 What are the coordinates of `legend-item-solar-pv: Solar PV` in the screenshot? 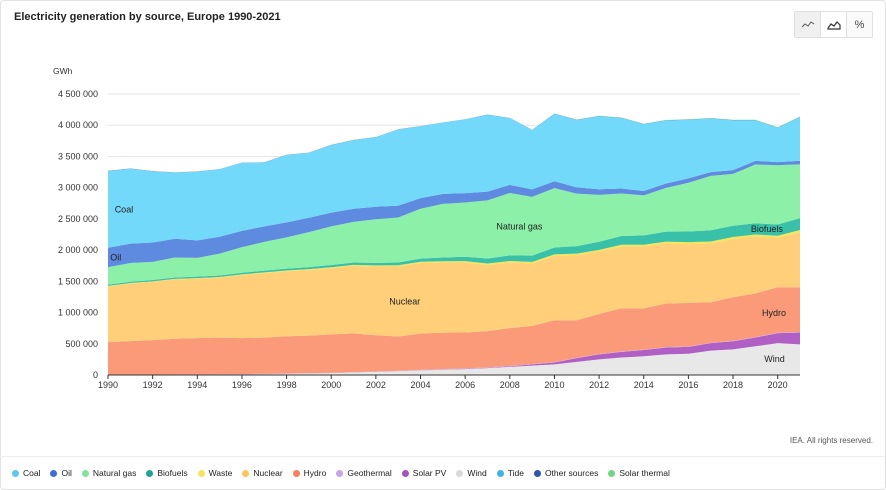 It's located at (424, 473).